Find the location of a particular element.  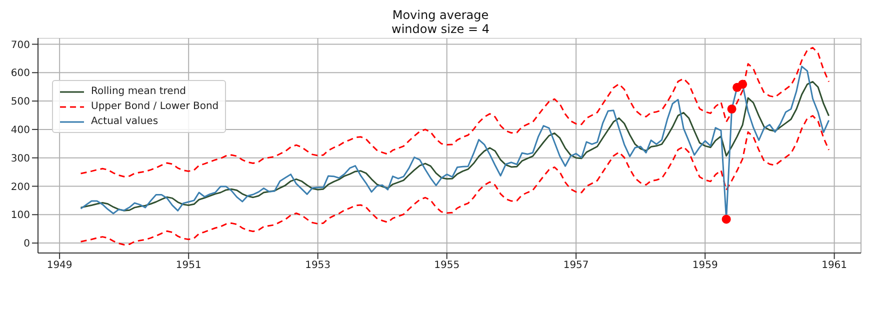

legend-label: Actual values is located at coordinates (124, 121).